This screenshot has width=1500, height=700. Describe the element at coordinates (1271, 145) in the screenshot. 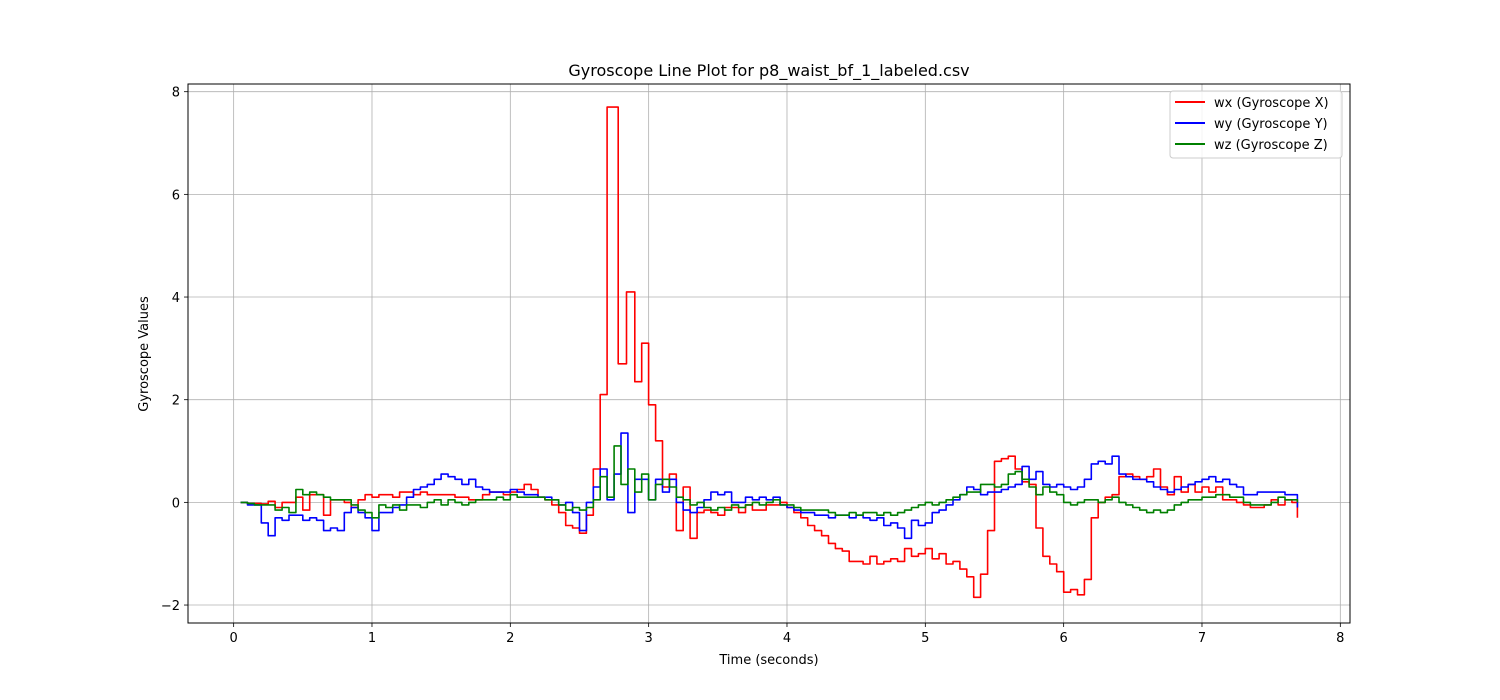

I see `legend-label: wz (Gyroscope Z)` at that location.